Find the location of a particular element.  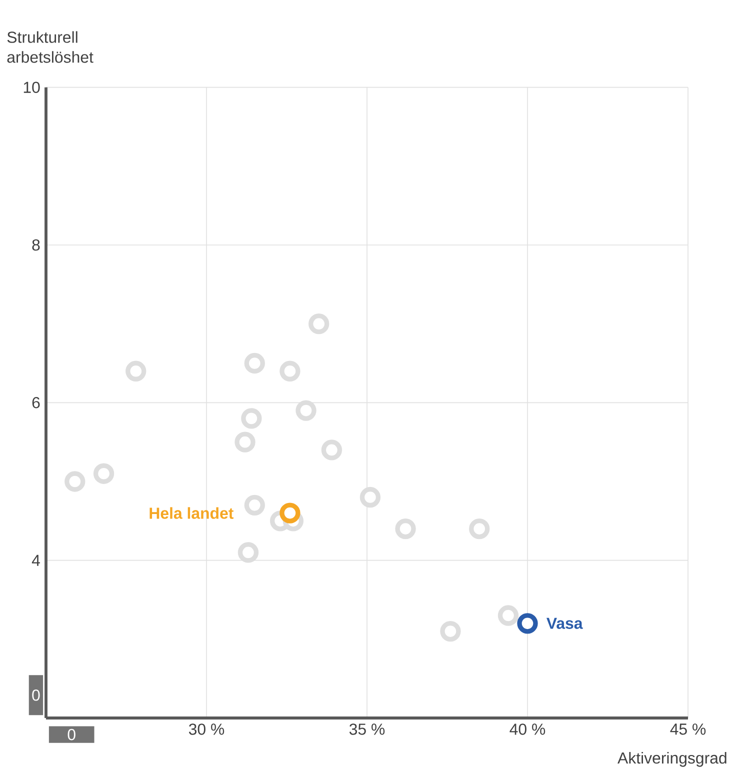

x-tick-label: 40 % is located at coordinates (528, 729).